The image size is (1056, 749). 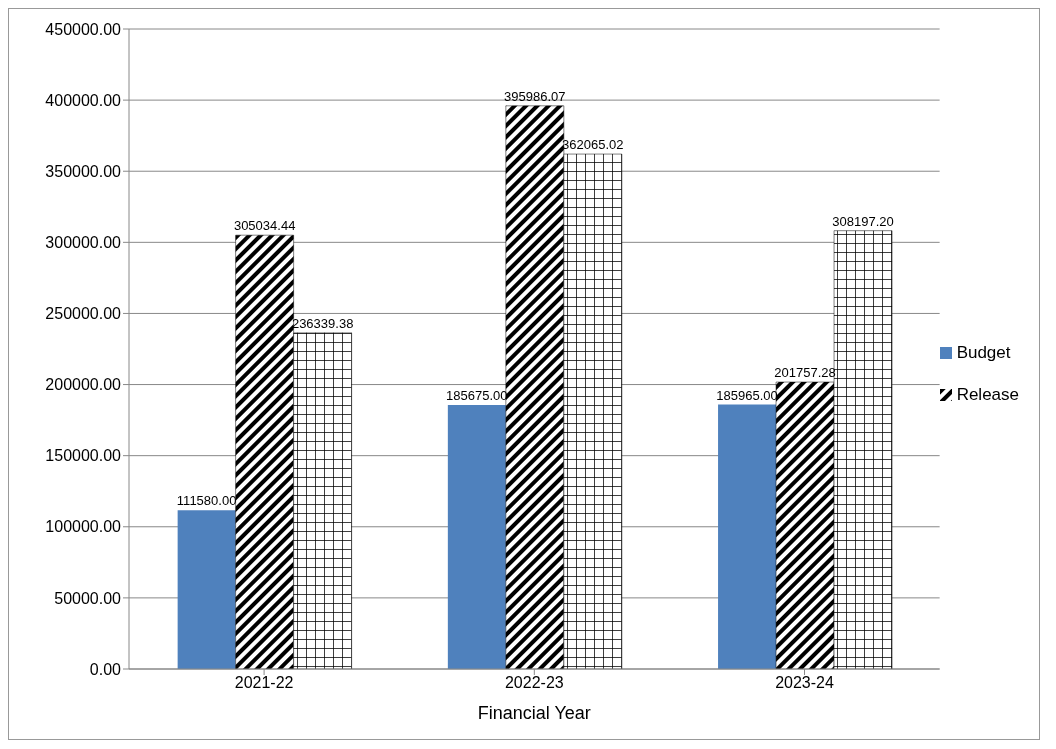 I want to click on data-label: 305034.44, so click(x=264, y=226).